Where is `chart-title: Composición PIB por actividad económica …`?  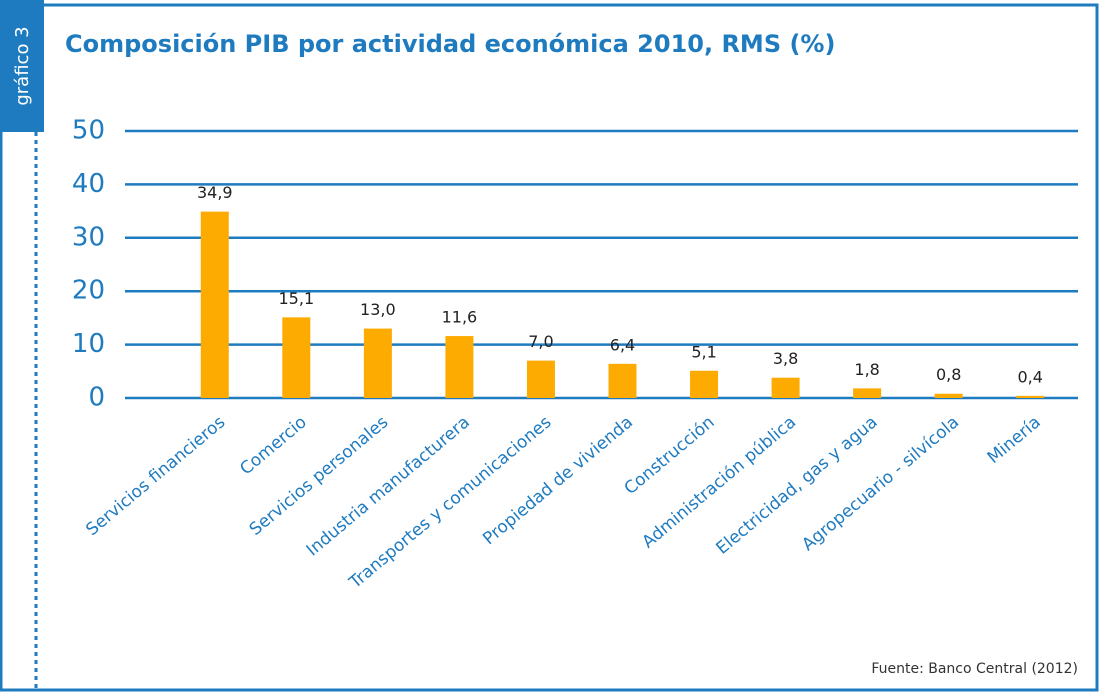
chart-title: Composición PIB por actividad económica … is located at coordinates (450, 44).